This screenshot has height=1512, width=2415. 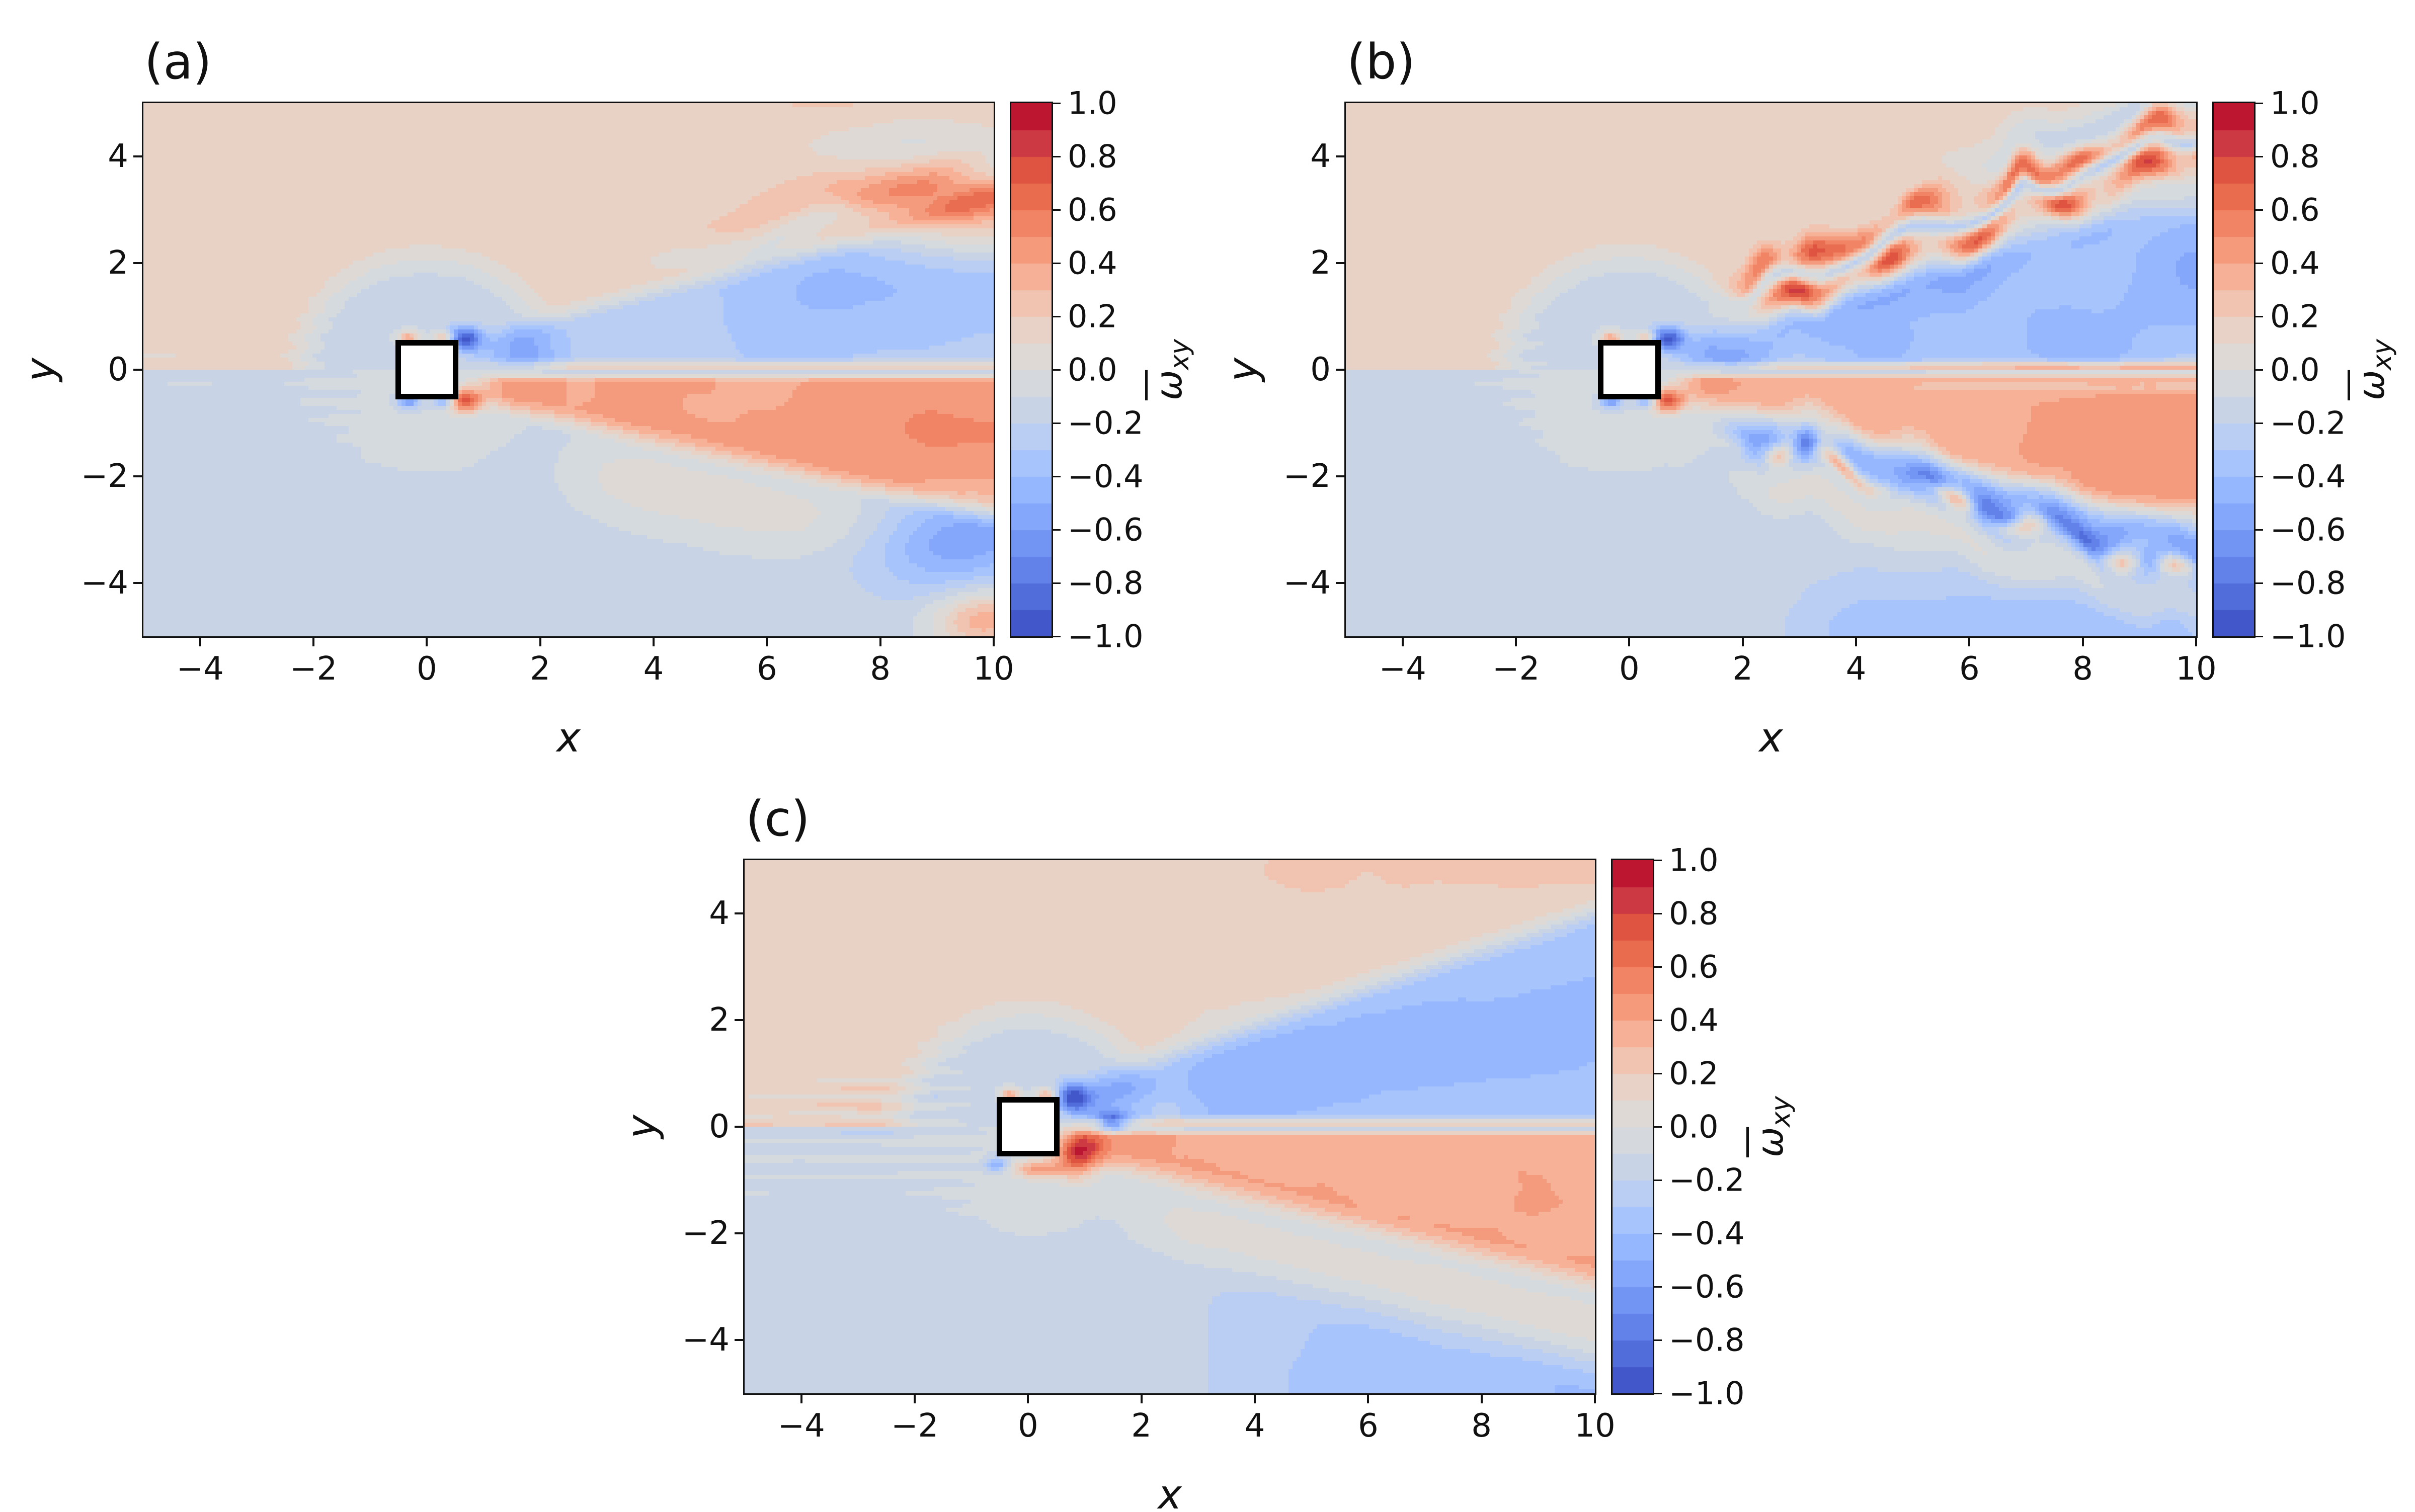 I want to click on colorbar-tick-label: 1.0, so click(x=1694, y=860).